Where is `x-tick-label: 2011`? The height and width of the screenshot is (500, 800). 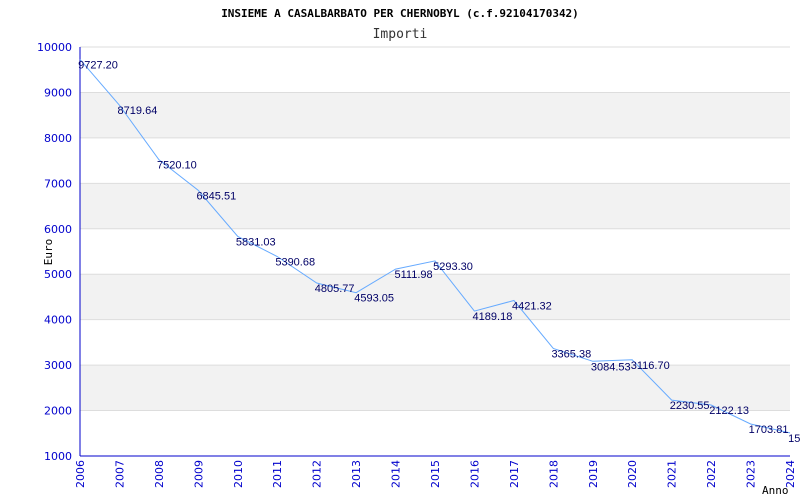
x-tick-label: 2011 is located at coordinates (277, 474).